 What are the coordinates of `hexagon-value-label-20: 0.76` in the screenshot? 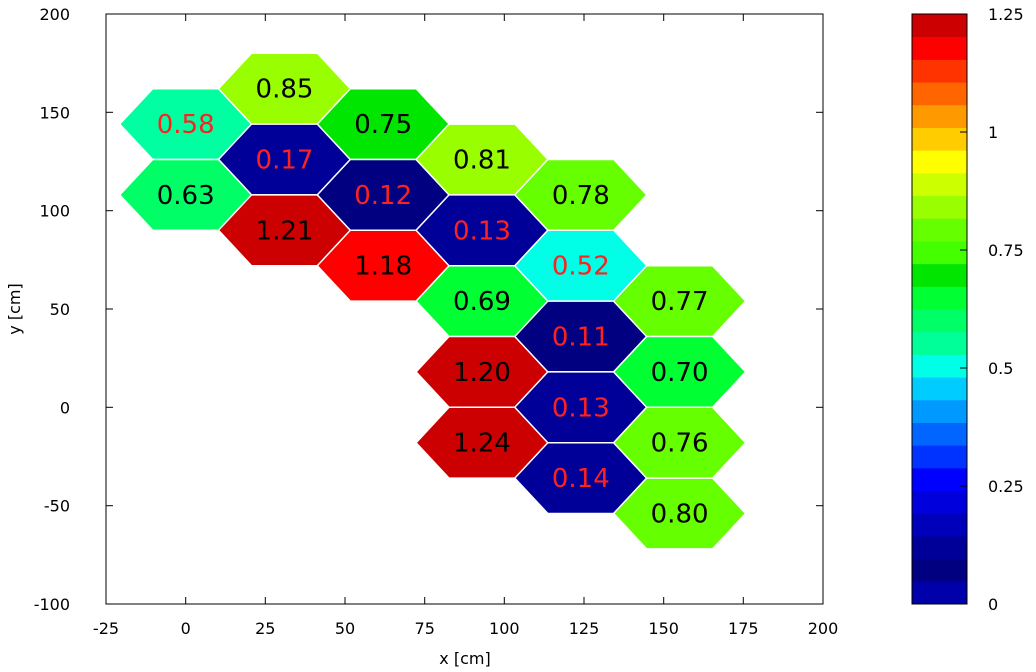 It's located at (680, 444).